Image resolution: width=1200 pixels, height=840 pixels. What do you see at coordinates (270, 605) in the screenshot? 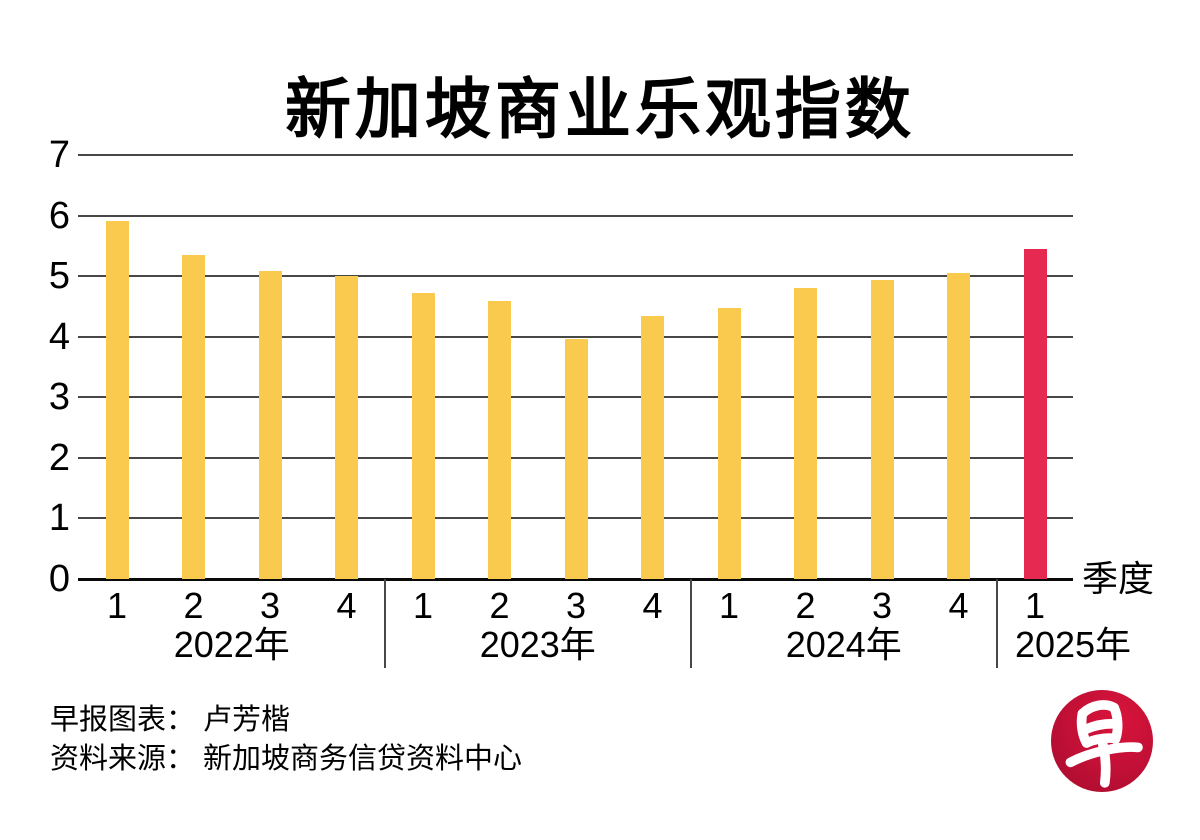
I see `x-tick-label-2022-q3: 3` at bounding box center [270, 605].